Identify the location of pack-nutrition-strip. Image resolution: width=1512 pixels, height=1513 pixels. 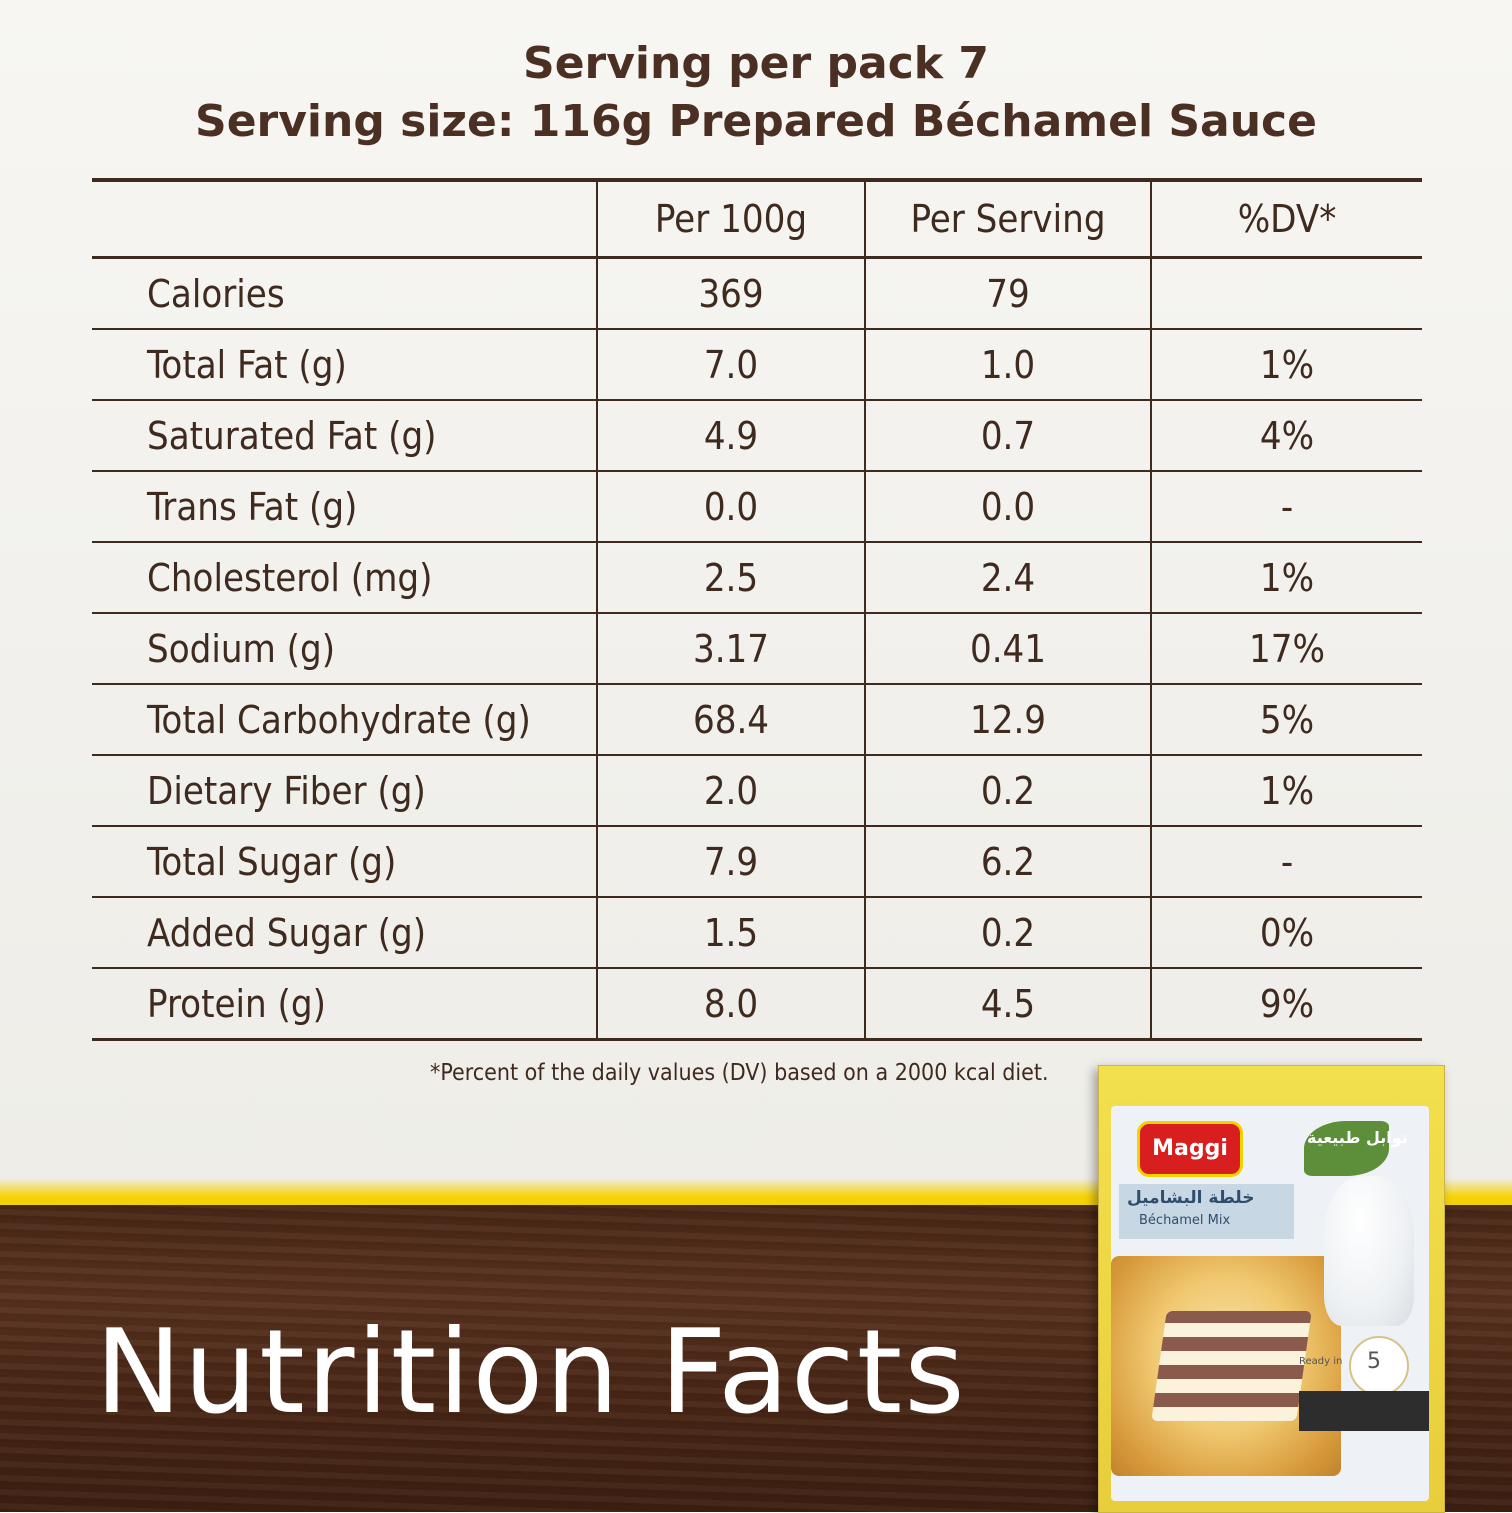
(1364, 1411).